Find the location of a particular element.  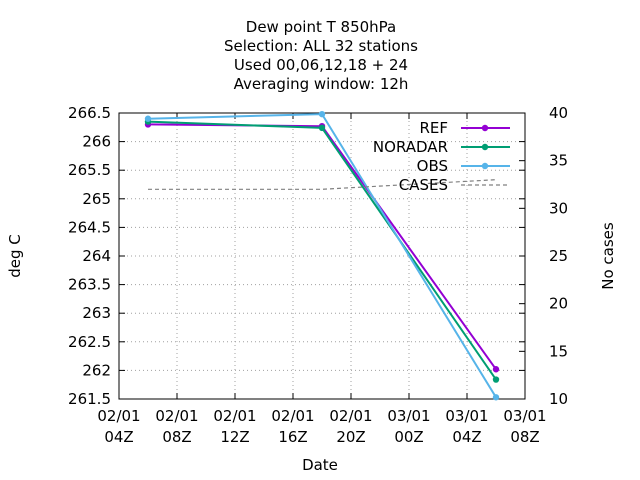

y2-tick-label: 10 is located at coordinates (558, 399).